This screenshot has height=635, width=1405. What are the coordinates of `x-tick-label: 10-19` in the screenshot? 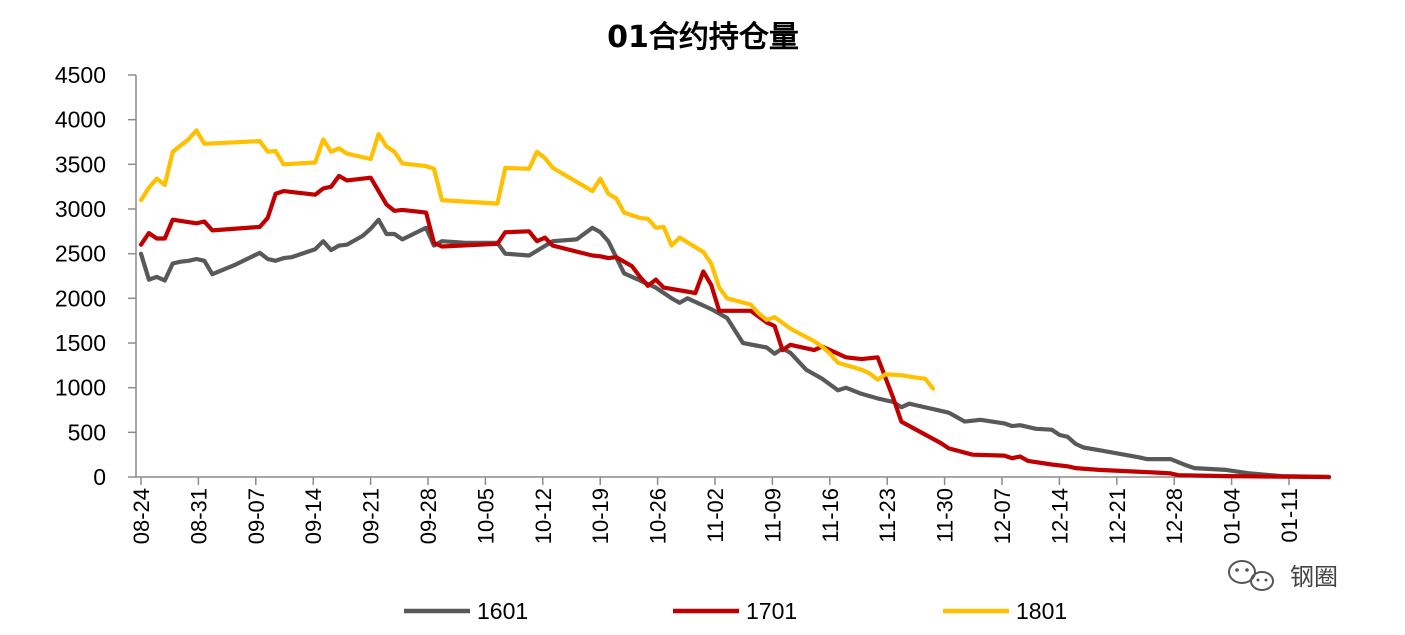 It's located at (600, 516).